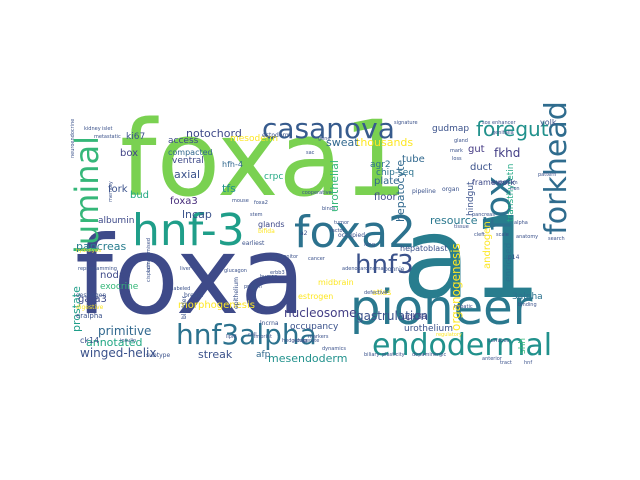 Image resolution: width=640 pixels, height=480 pixels. I want to click on word-fkhd: fkhd, so click(507, 153).